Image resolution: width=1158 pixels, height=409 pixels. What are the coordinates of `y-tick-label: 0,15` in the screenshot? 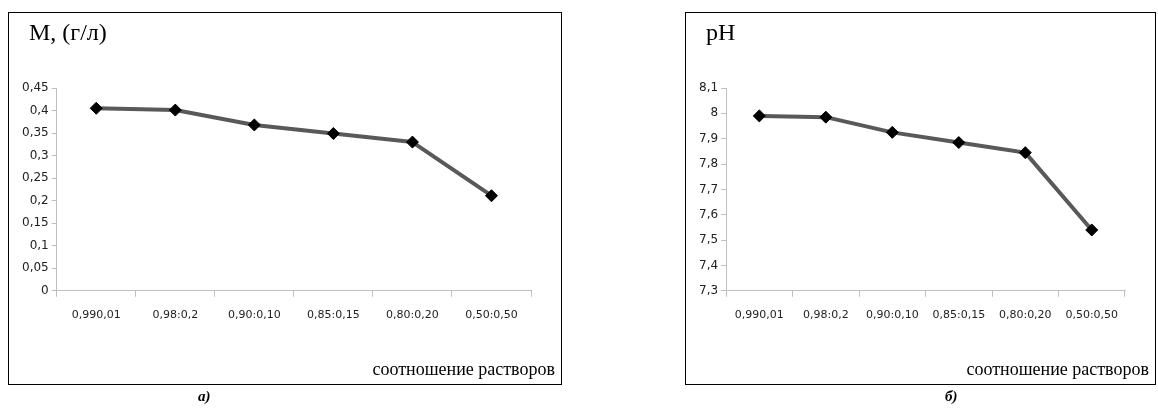 It's located at (35, 222).